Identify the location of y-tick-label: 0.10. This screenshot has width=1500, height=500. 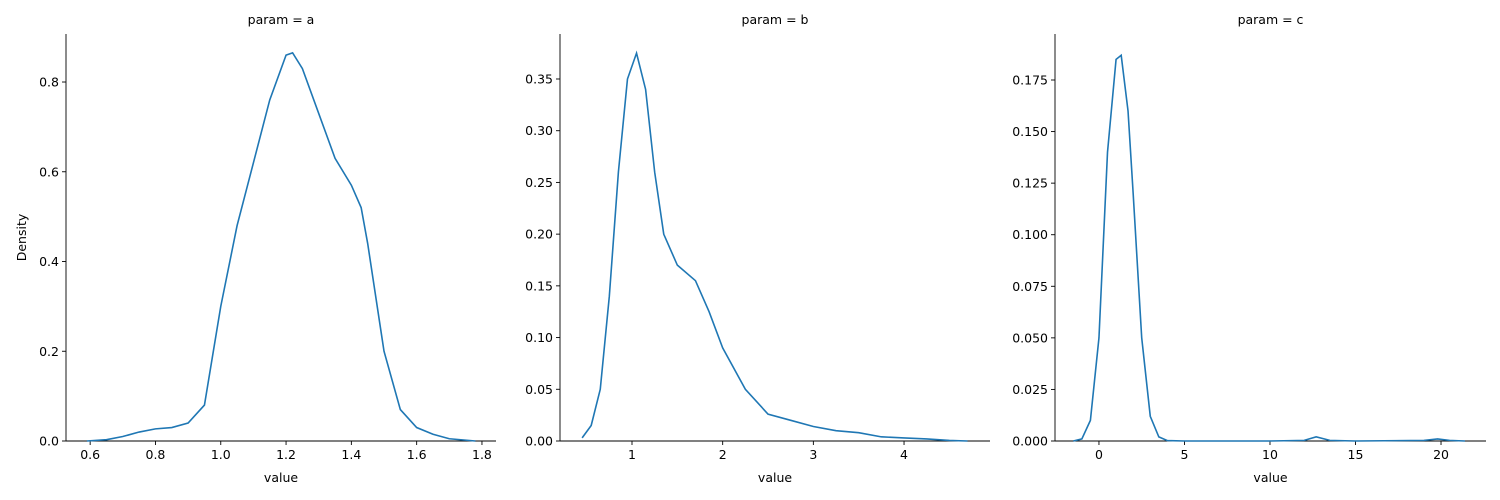
(539, 337).